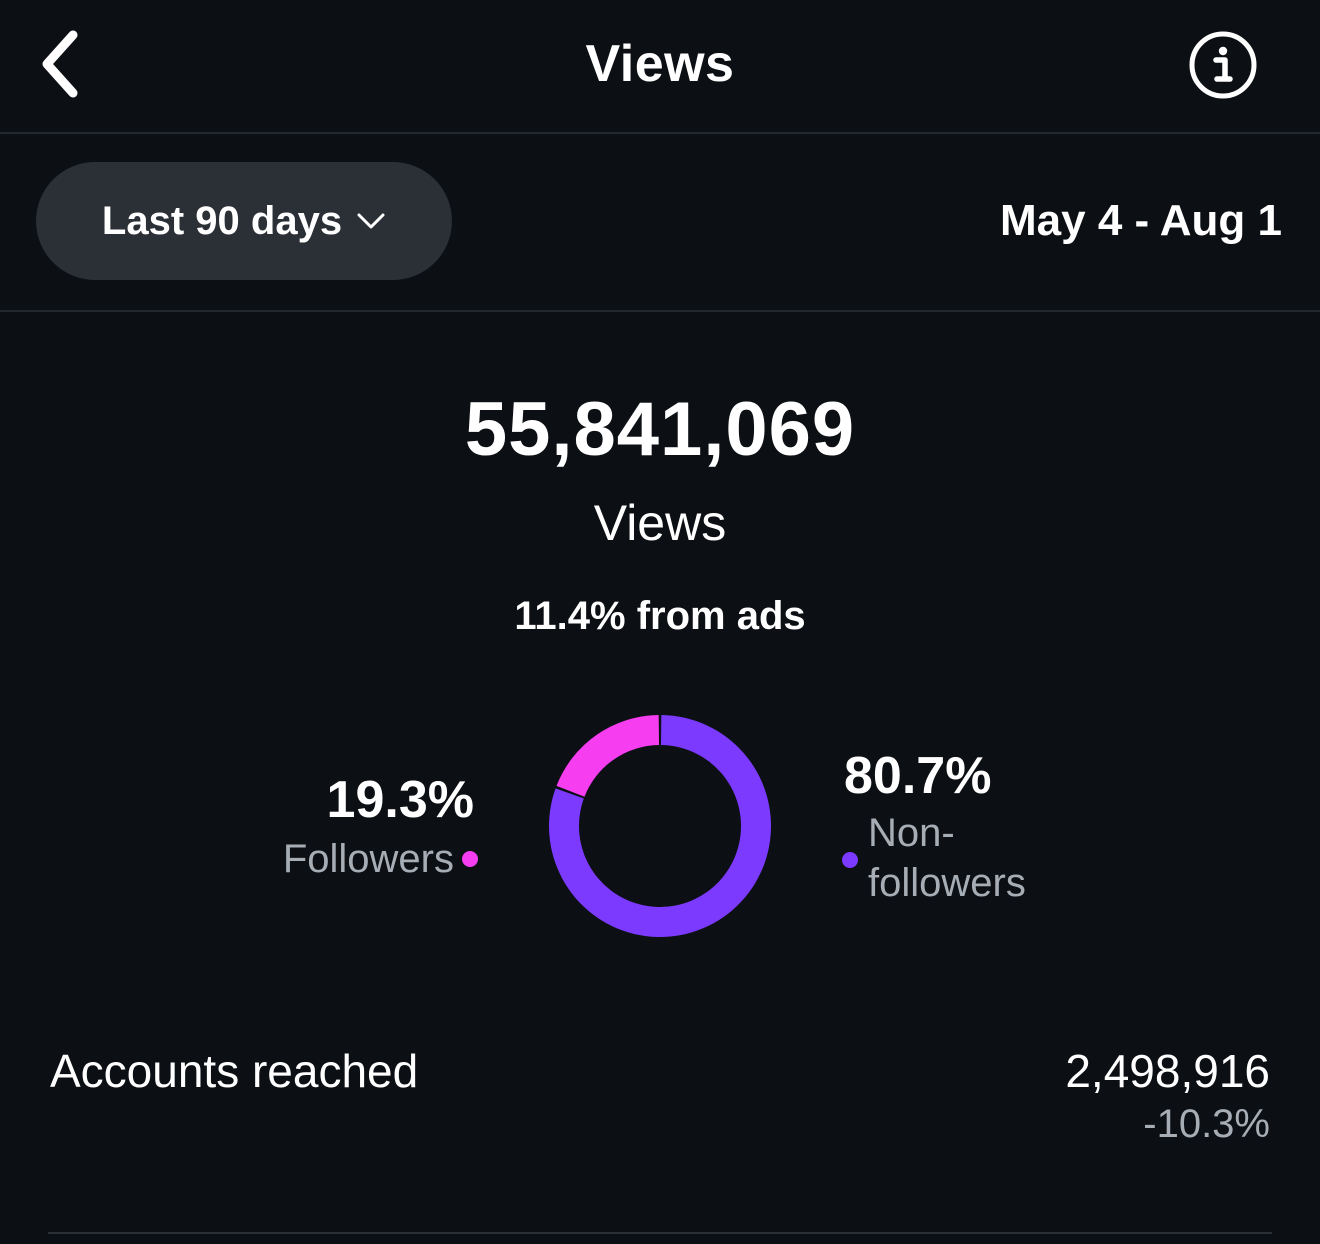 This screenshot has height=1244, width=1320. Describe the element at coordinates (918, 776) in the screenshot. I see `non-followers-percent: 80.7%` at that location.